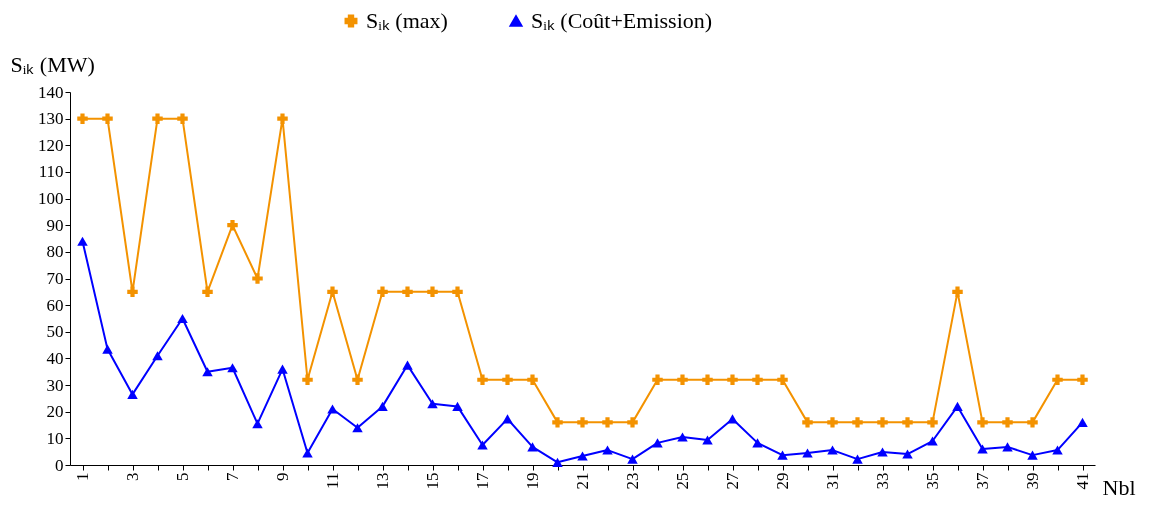 Image resolution: width=1153 pixels, height=513 pixels. I want to click on y-tick-label: 140, so click(51, 92).